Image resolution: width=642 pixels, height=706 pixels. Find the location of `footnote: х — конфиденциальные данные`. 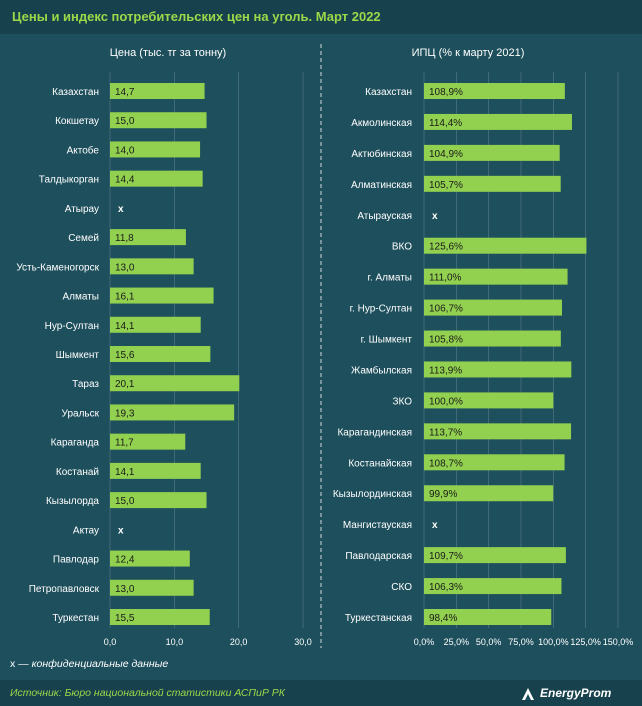

footnote: х — конфиденциальные данные is located at coordinates (89, 664).